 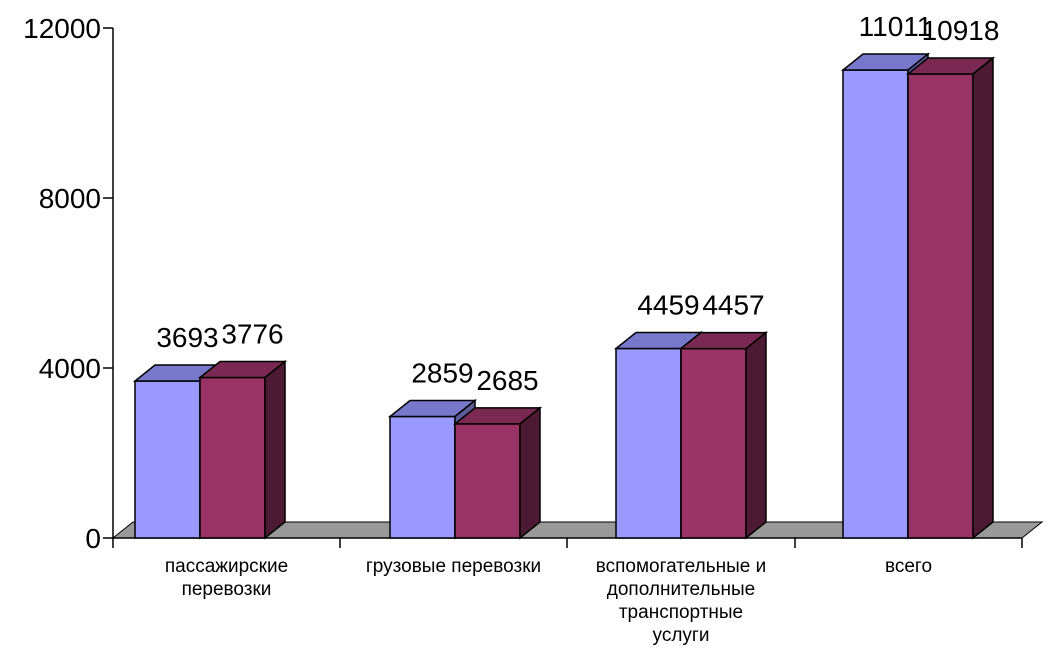 I want to click on data-label: 2685, so click(x=507, y=380).